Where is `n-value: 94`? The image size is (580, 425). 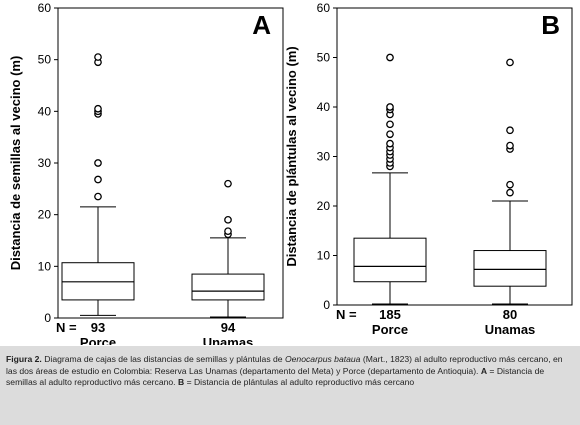 n-value: 94 is located at coordinates (228, 327).